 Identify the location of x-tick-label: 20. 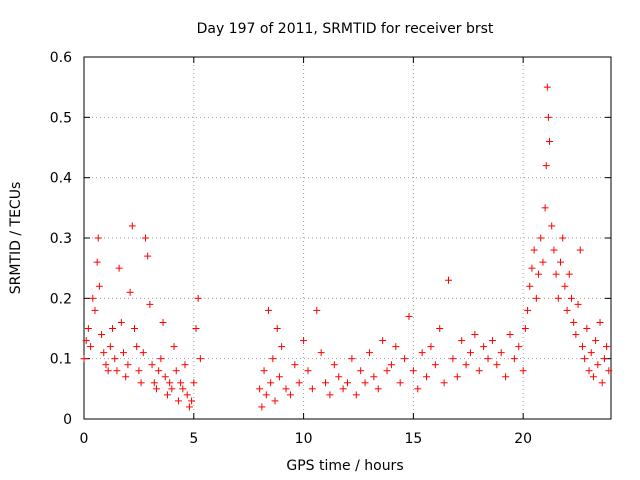
(523, 439).